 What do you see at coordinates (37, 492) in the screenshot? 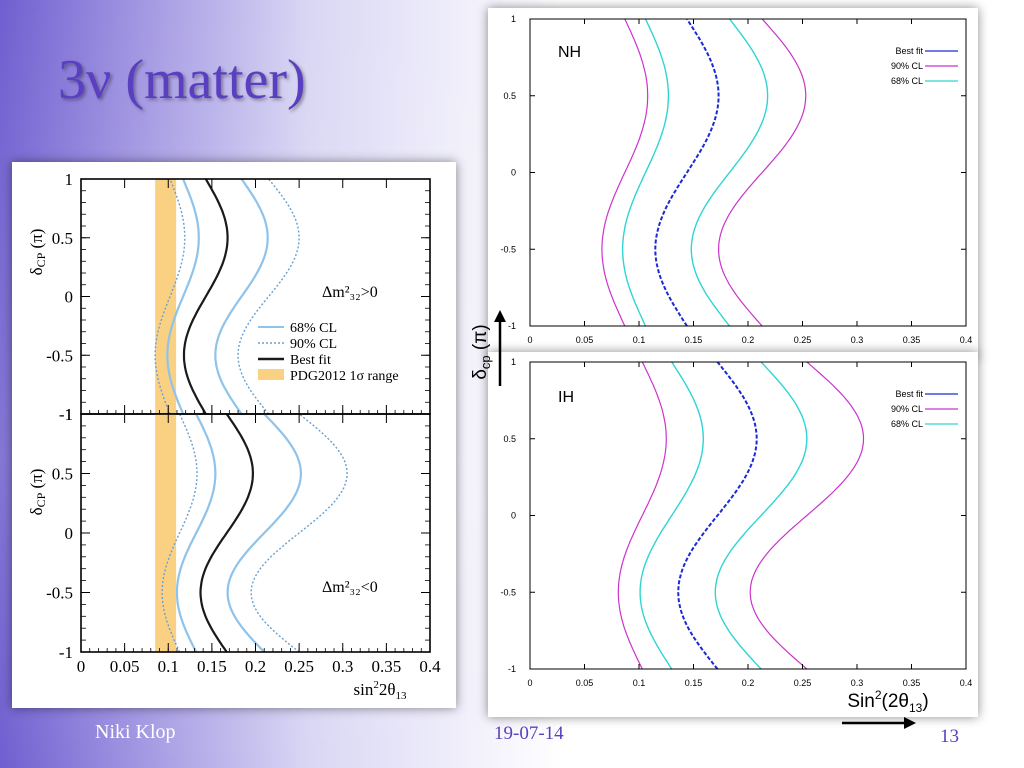
I see `left-ylabel-bottom: δCP (π)` at bounding box center [37, 492].